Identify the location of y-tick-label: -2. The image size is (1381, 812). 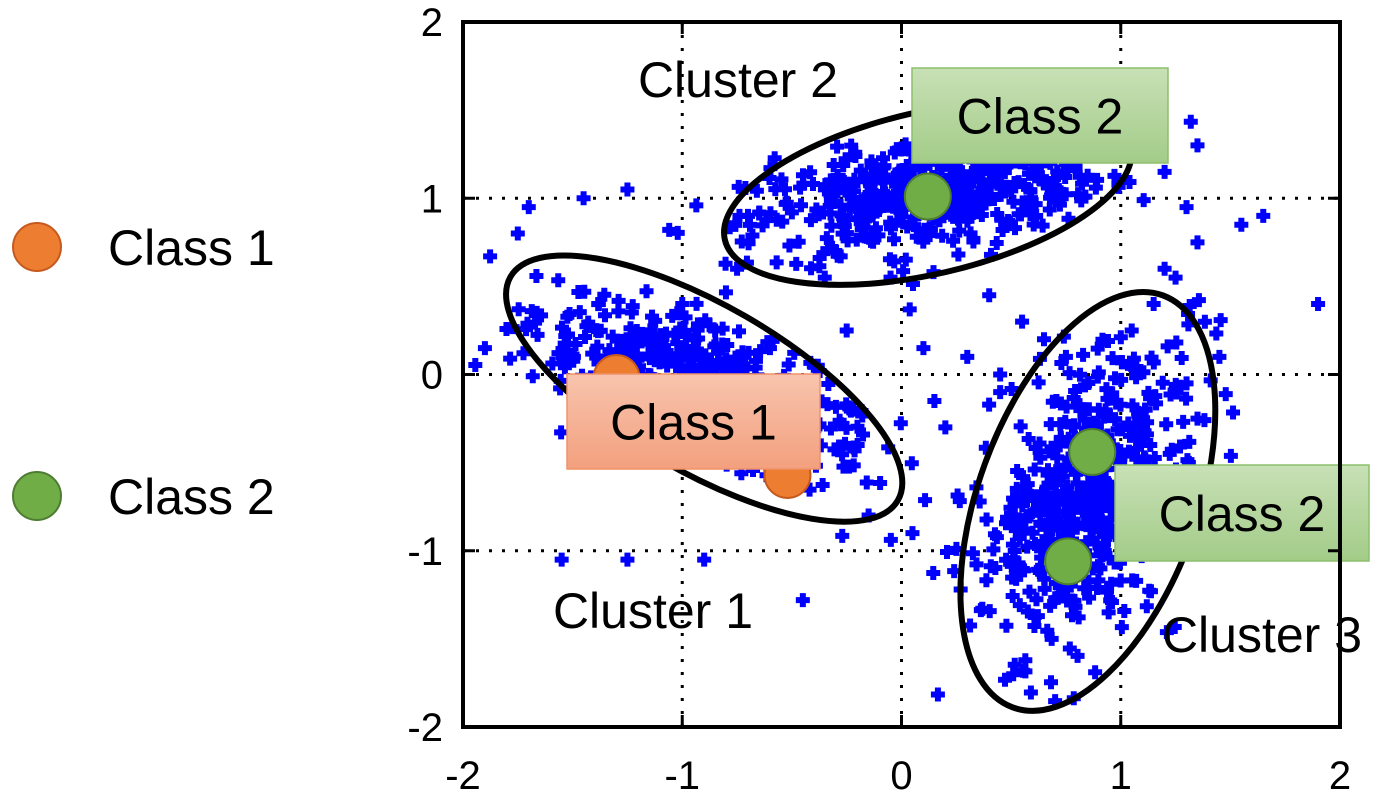
(425, 728).